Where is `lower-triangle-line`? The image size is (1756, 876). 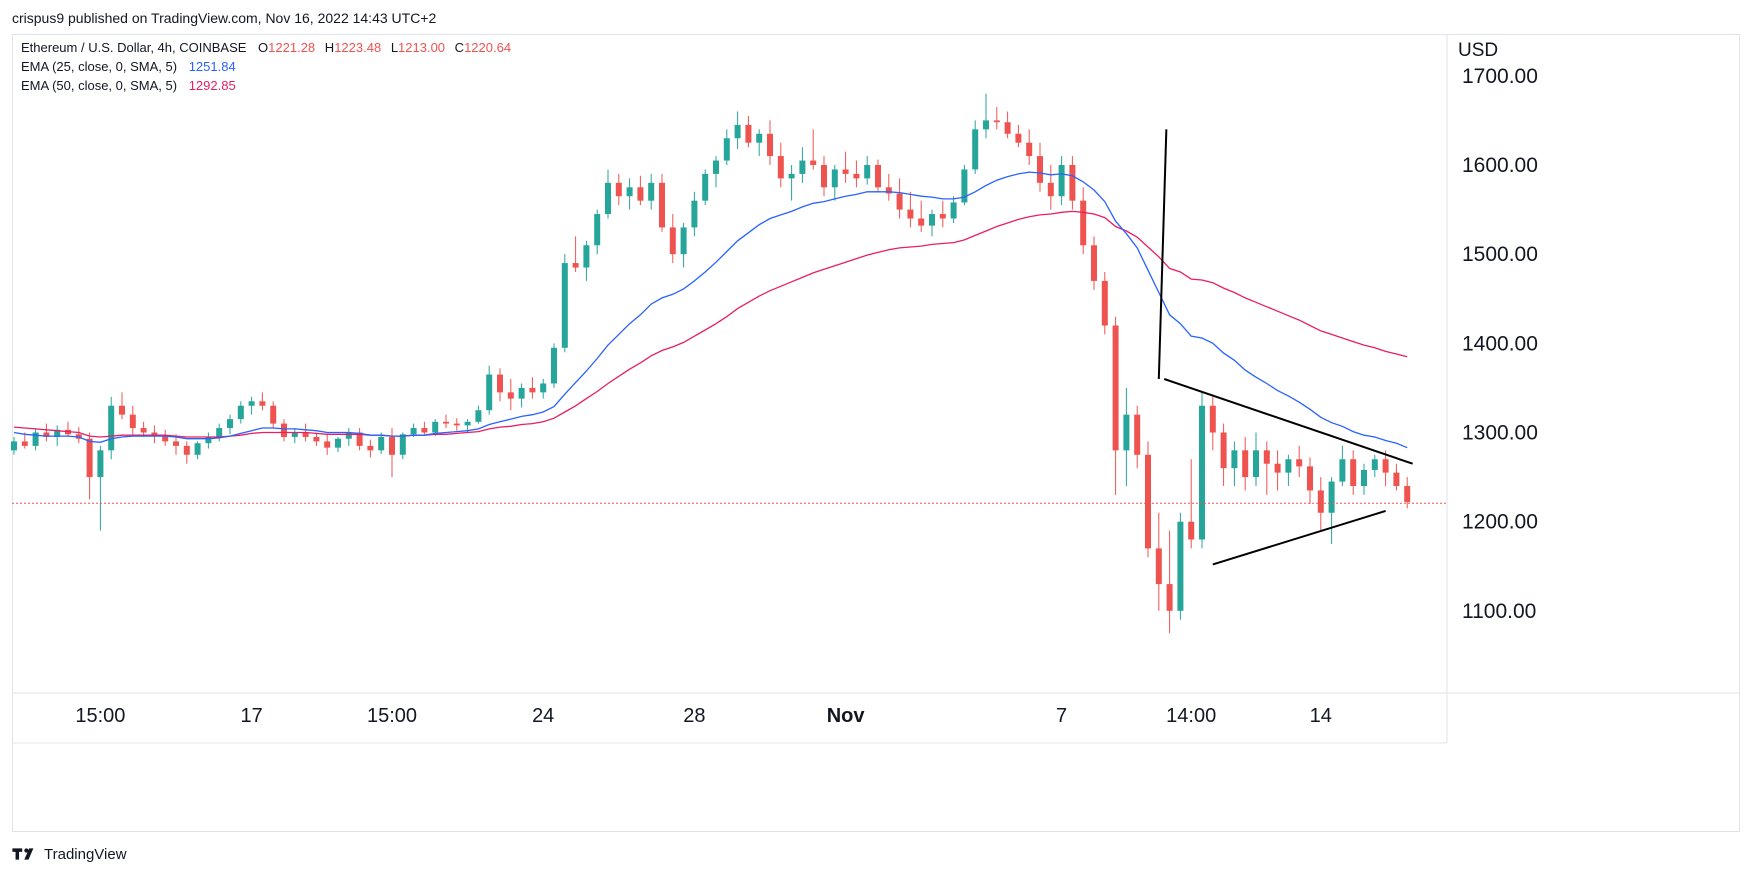
lower-triangle-line is located at coordinates (1299, 538).